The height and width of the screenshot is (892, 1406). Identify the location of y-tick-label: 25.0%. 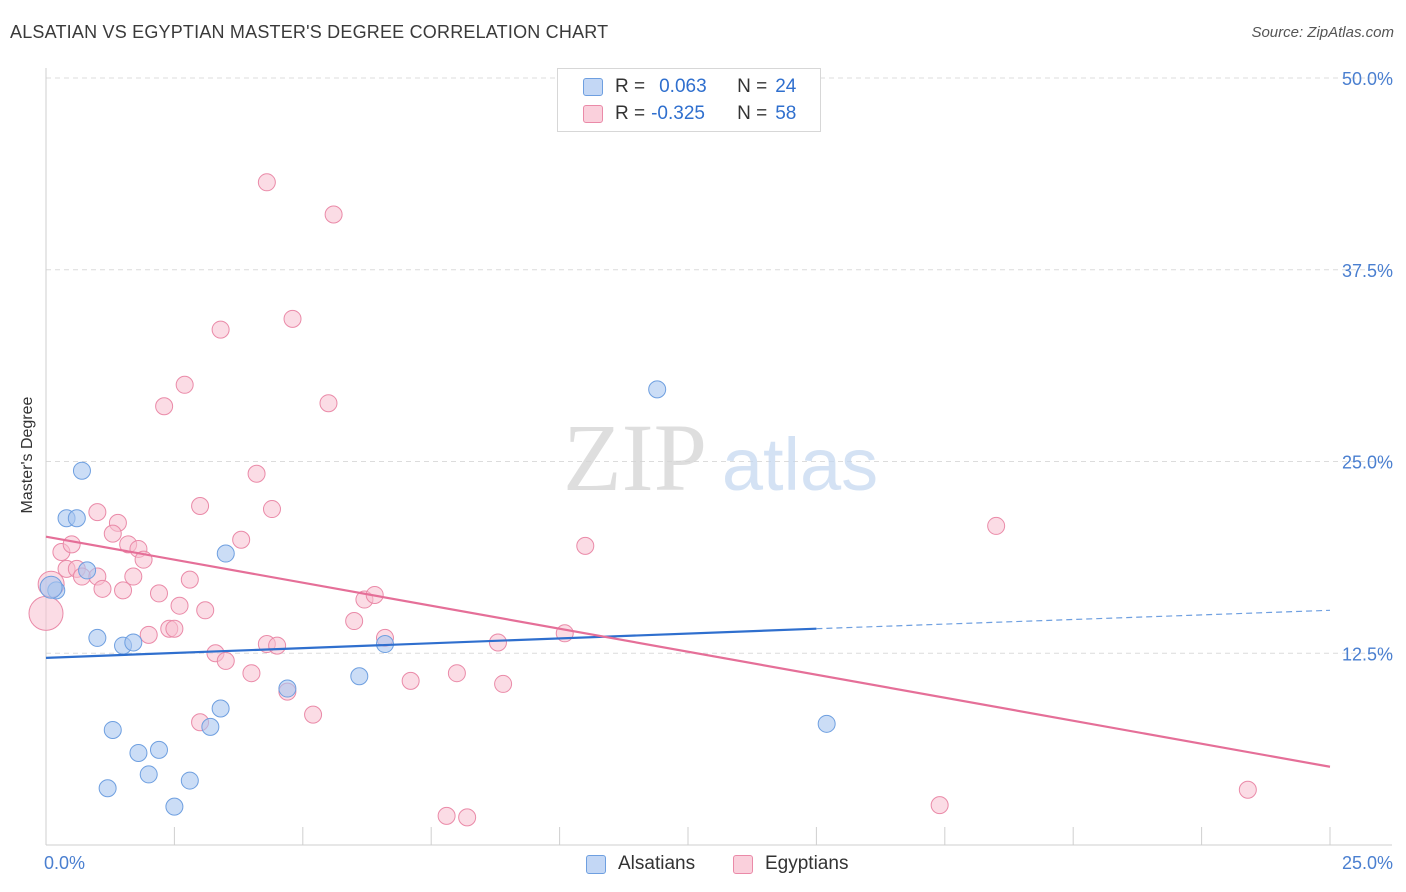
(1367, 463).